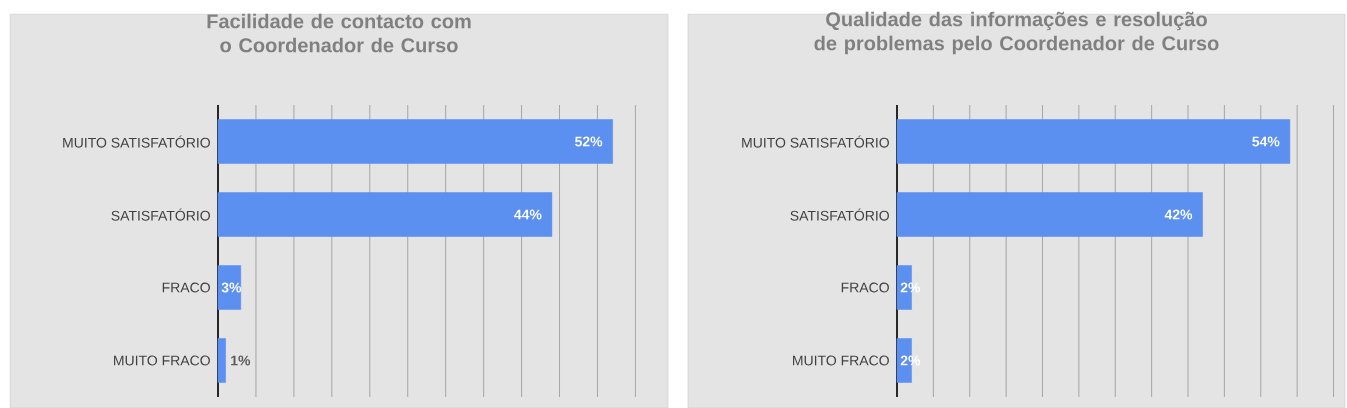  Describe the element at coordinates (528, 214) in the screenshot. I see `data-label: 44%` at that location.